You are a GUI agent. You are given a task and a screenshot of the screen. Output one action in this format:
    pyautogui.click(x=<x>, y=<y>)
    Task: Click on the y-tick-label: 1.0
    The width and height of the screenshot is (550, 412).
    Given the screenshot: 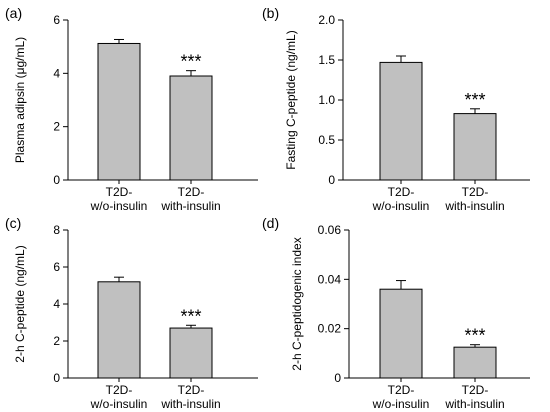 What is the action you would take?
    pyautogui.click(x=326, y=100)
    